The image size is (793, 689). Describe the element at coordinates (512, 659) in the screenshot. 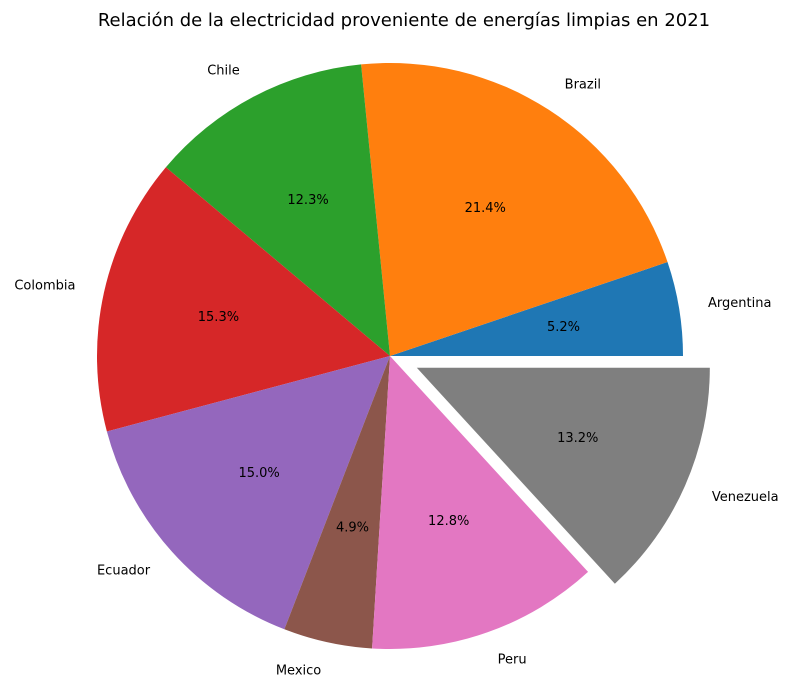

I see `slice-label-peru: Peru` at that location.